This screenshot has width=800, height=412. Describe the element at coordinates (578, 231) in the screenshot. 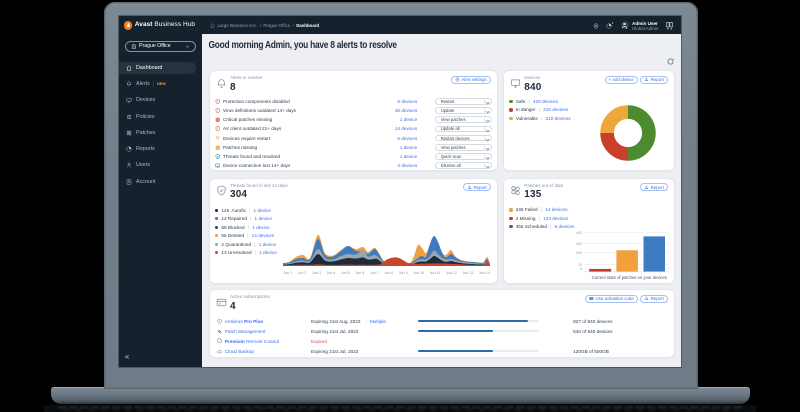

I see `svg-text: 400` at that location.